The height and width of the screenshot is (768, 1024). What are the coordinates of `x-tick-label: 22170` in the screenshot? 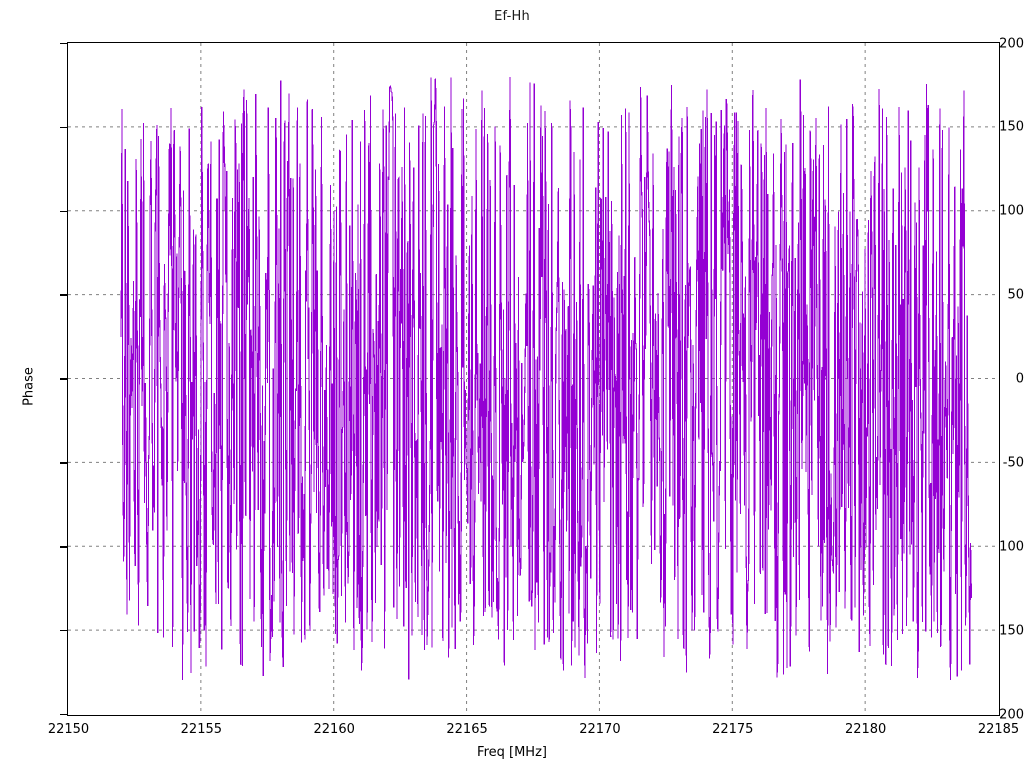 It's located at (600, 729).